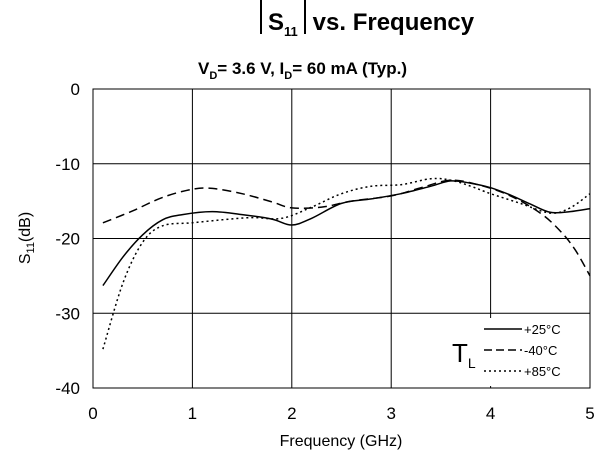 The width and height of the screenshot is (606, 464). What do you see at coordinates (204, 68) in the screenshot?
I see `subtitle-v: V` at bounding box center [204, 68].